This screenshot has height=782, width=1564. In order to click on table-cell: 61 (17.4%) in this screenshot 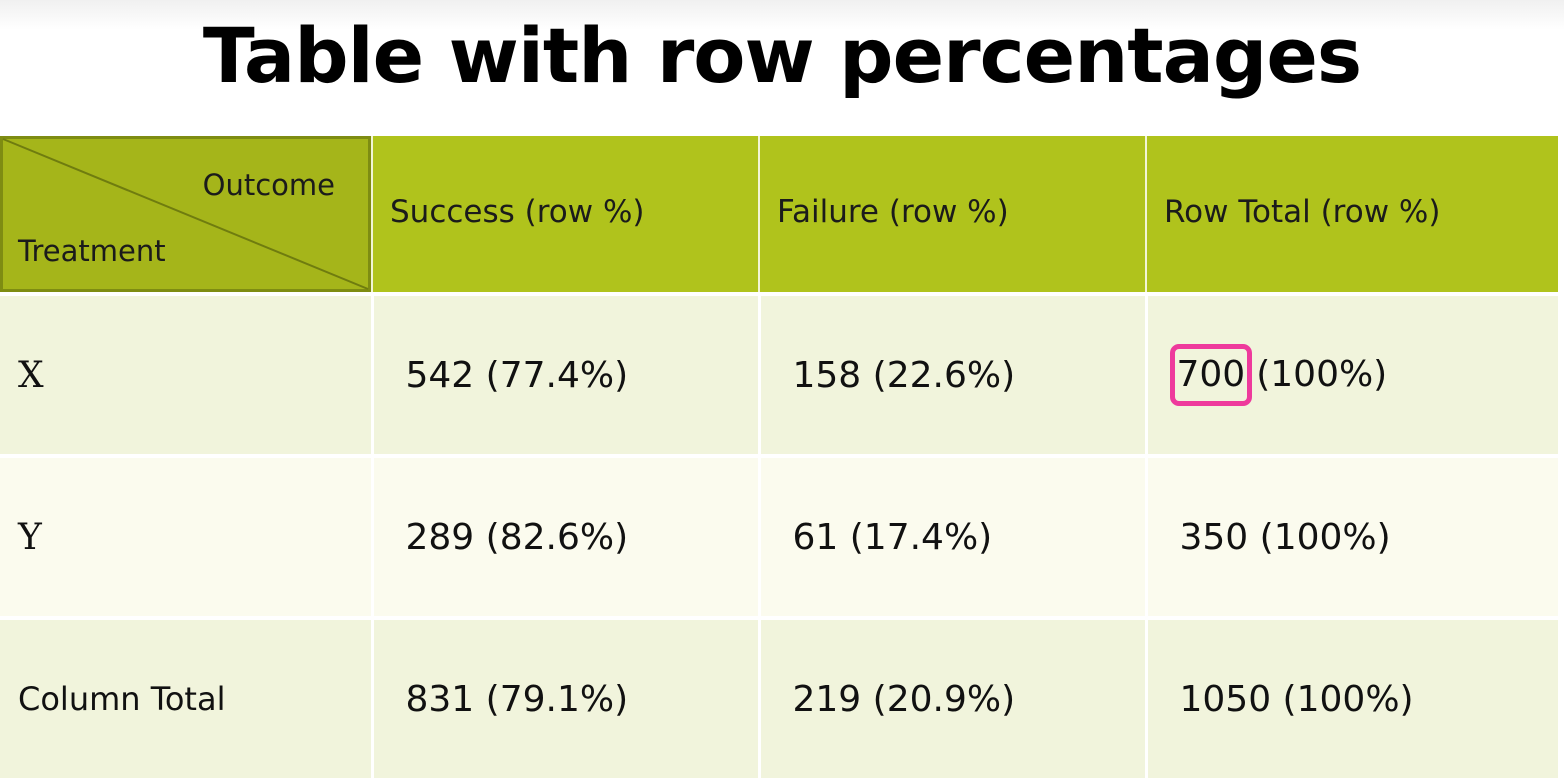, I will do `click(953, 538)`.